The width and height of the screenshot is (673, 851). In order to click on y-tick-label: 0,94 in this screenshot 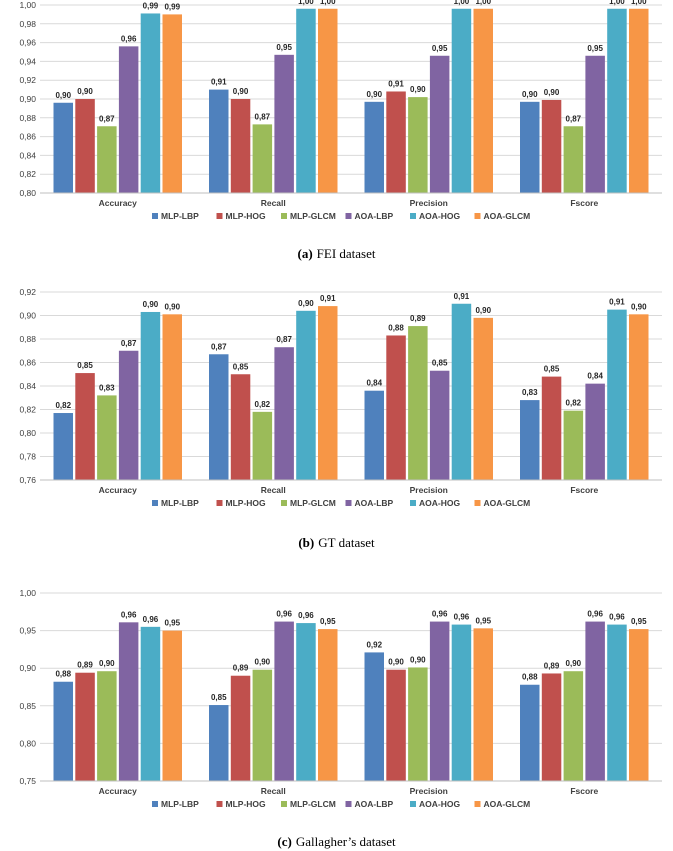, I will do `click(27, 61)`.